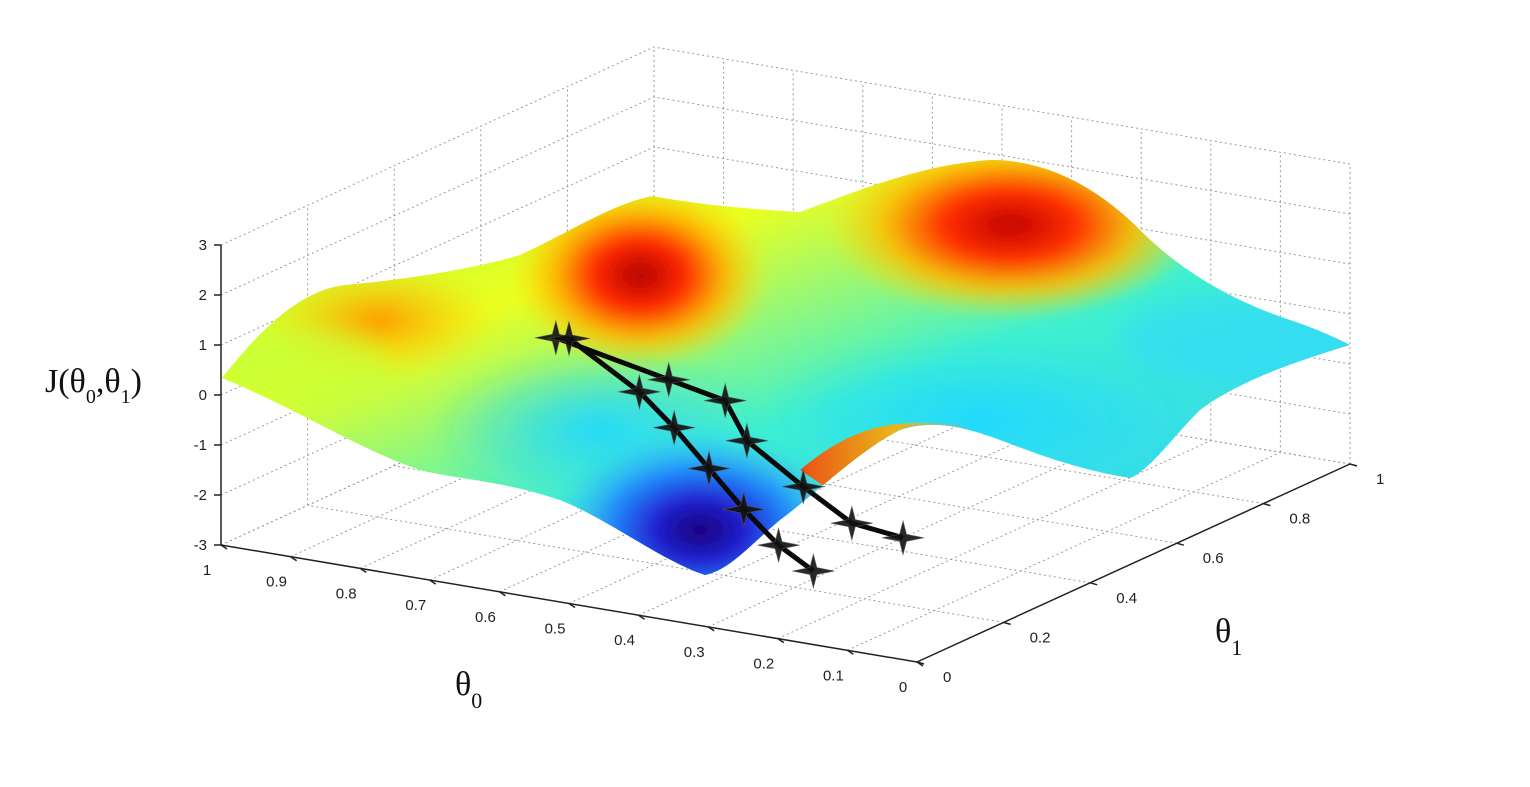 Image resolution: width=1530 pixels, height=787 pixels. Describe the element at coordinates (1228, 636) in the screenshot. I see `y-axis-title: θ1` at that location.